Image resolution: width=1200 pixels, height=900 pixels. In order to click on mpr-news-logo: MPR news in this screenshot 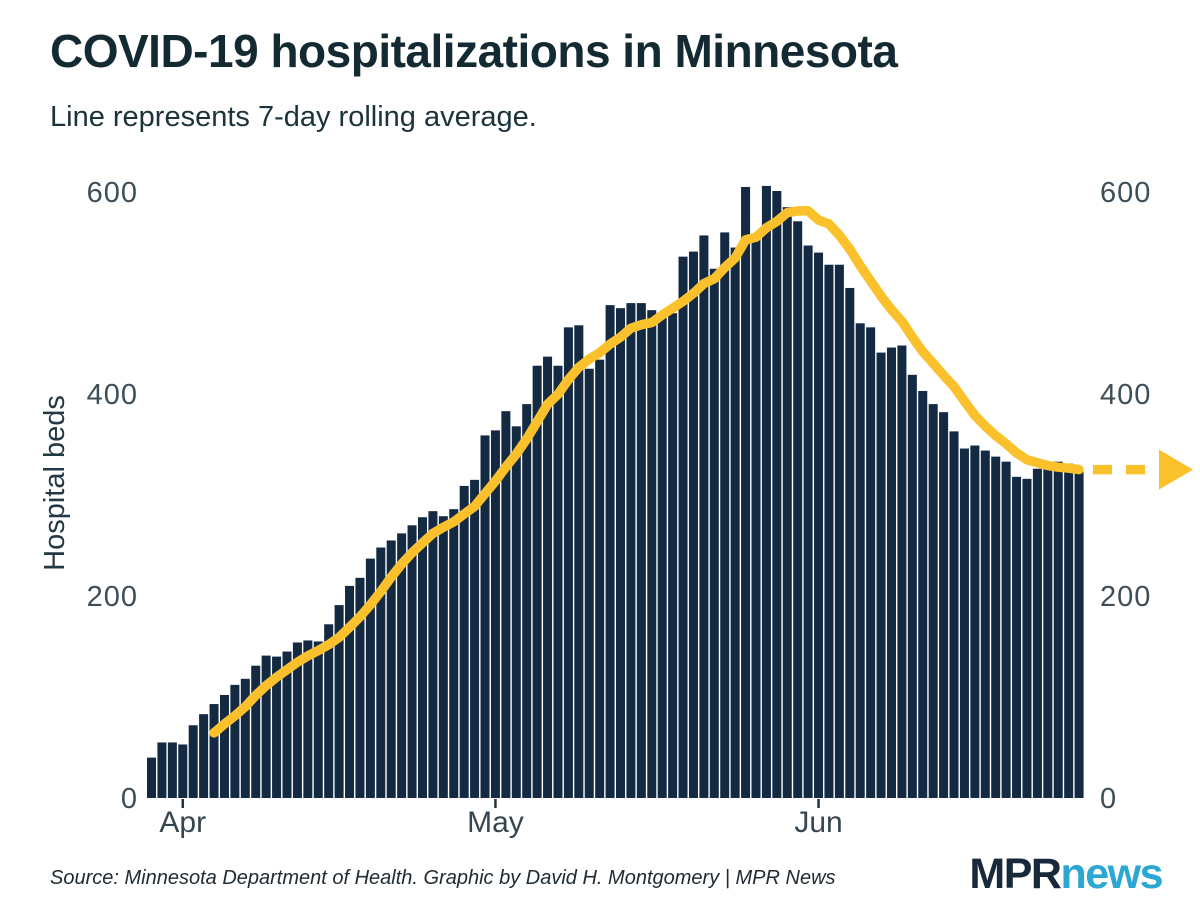, I will do `click(1066, 873)`.